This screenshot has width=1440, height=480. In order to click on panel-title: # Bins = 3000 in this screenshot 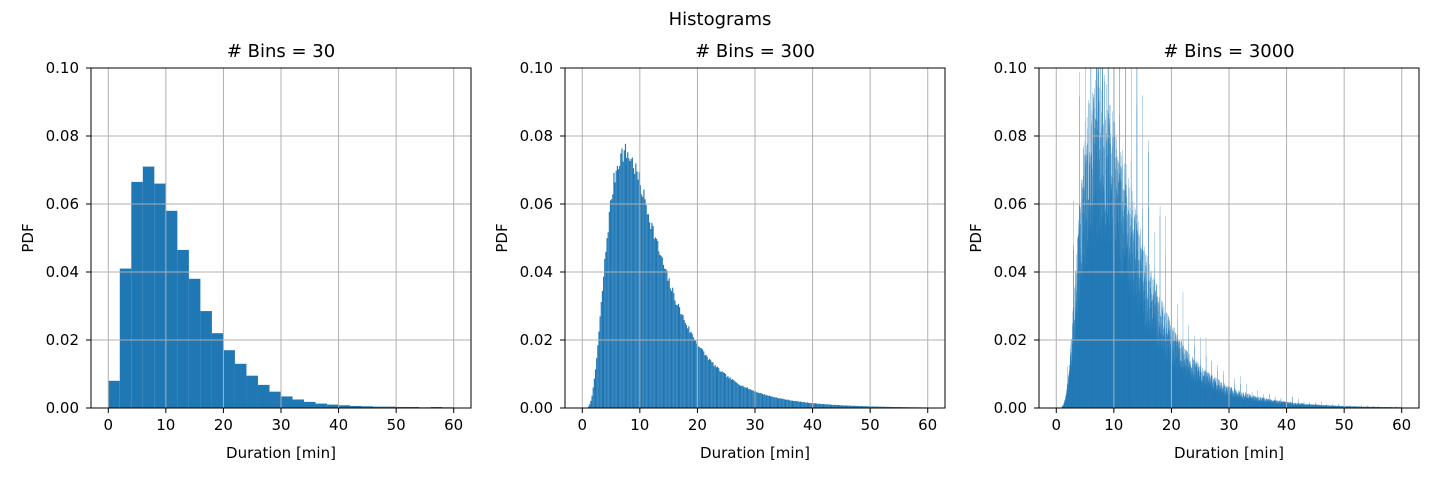, I will do `click(1228, 51)`.